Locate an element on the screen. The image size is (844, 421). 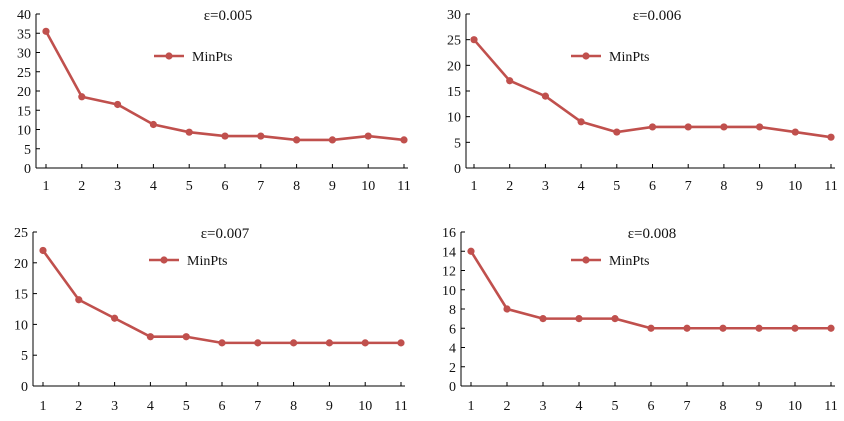
y-tick-label: 2 is located at coordinates (452, 368).